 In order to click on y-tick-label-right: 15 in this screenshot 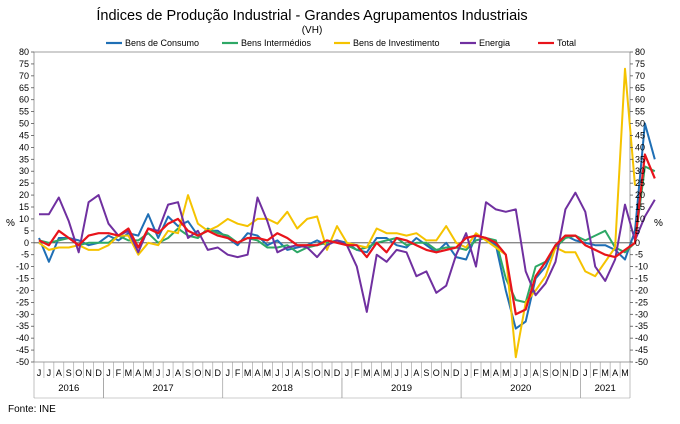, I will do `click(640, 207)`.